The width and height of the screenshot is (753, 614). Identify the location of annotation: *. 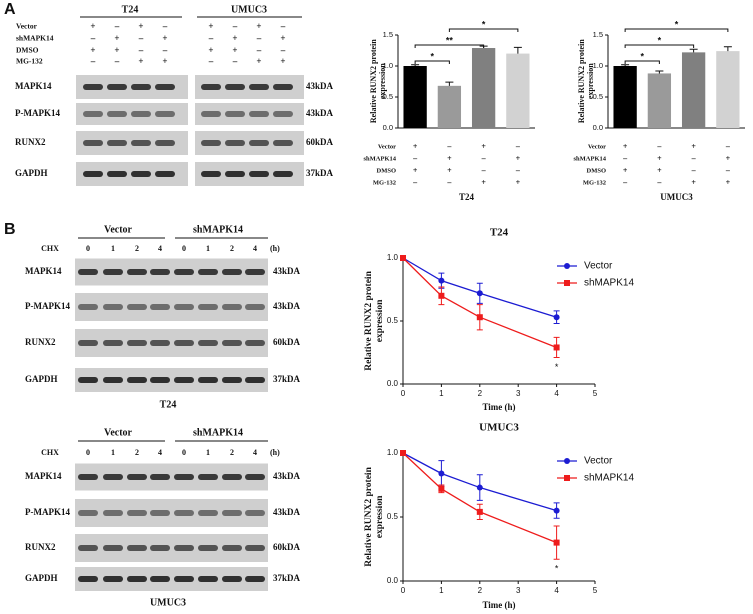
(557, 569).